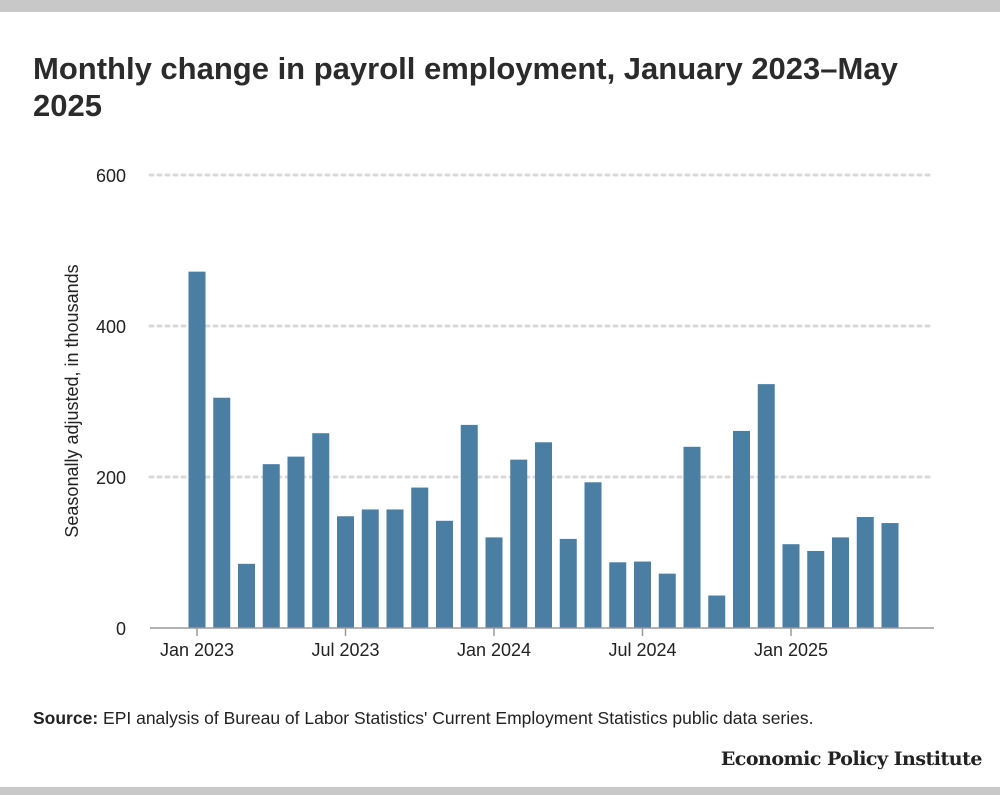 The height and width of the screenshot is (795, 1000). What do you see at coordinates (66, 718) in the screenshot?
I see `source-label: Source:` at bounding box center [66, 718].